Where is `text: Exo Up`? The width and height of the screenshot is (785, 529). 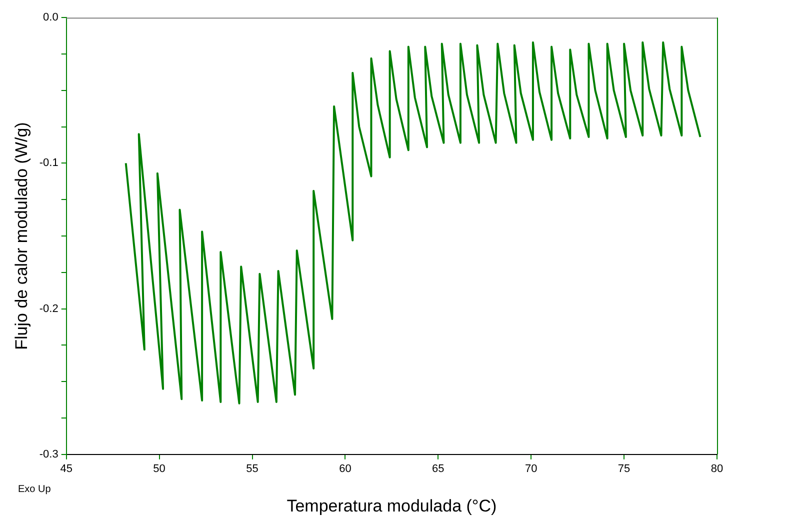 text: Exo Up is located at coordinates (35, 490).